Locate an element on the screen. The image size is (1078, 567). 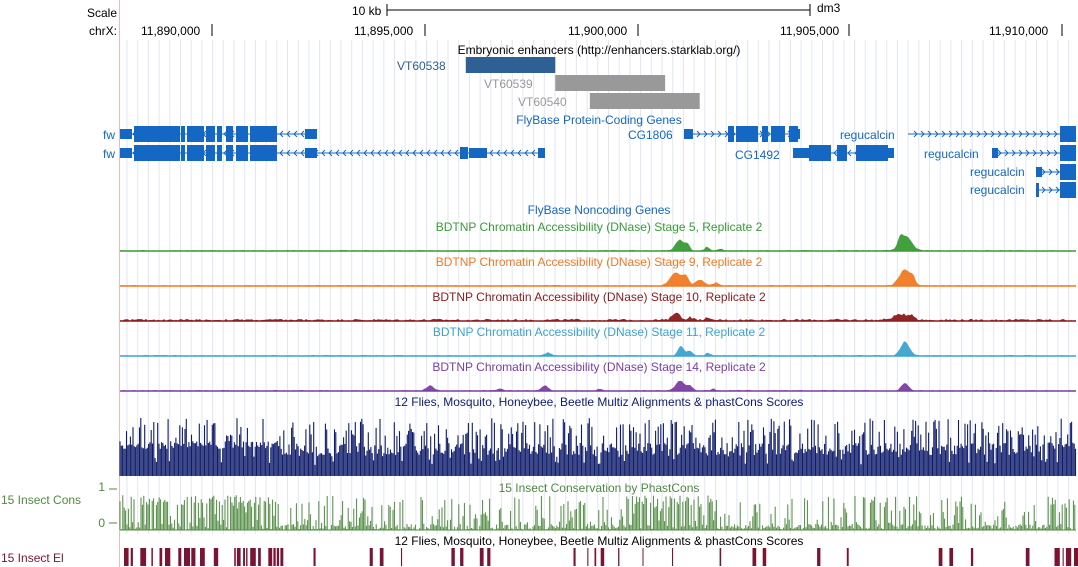
enhancer-label: VT60539 is located at coordinates (508, 84).